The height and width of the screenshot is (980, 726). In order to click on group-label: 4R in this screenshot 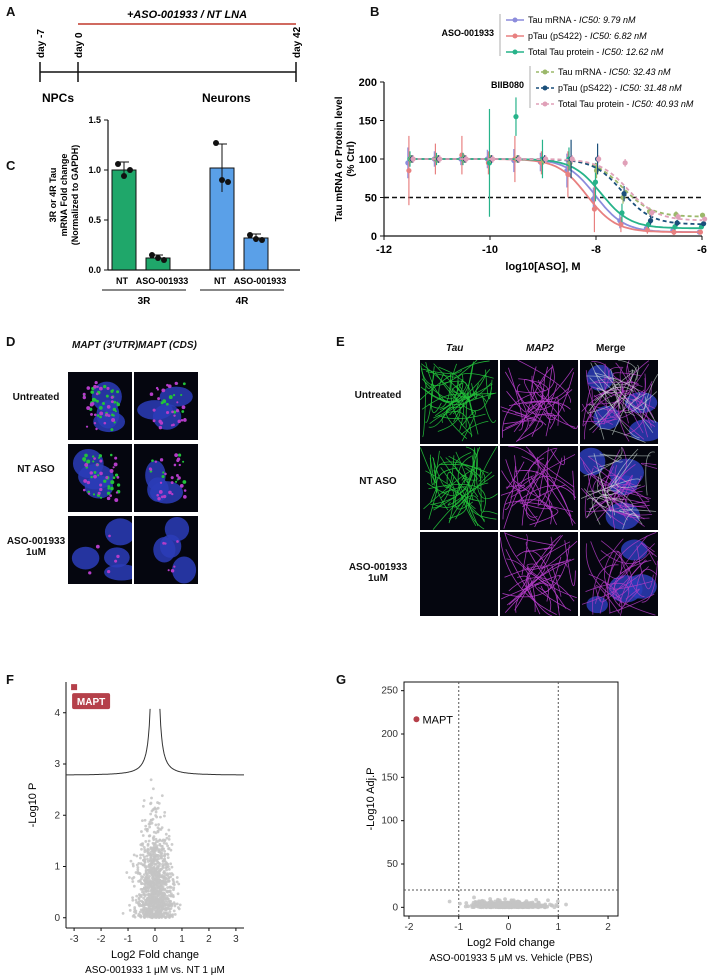, I will do `click(243, 301)`.